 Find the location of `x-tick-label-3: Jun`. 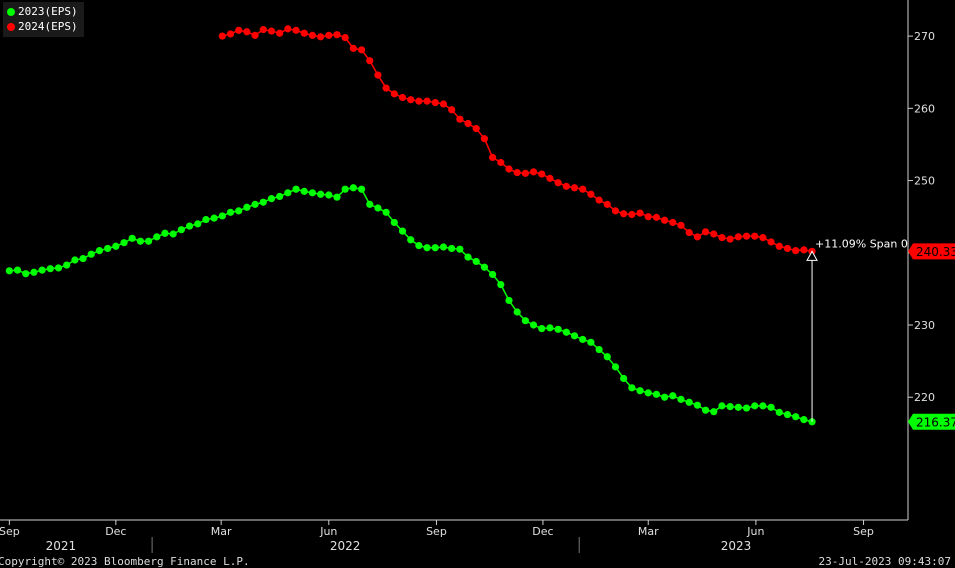

x-tick-label-3: Jun is located at coordinates (328, 531).